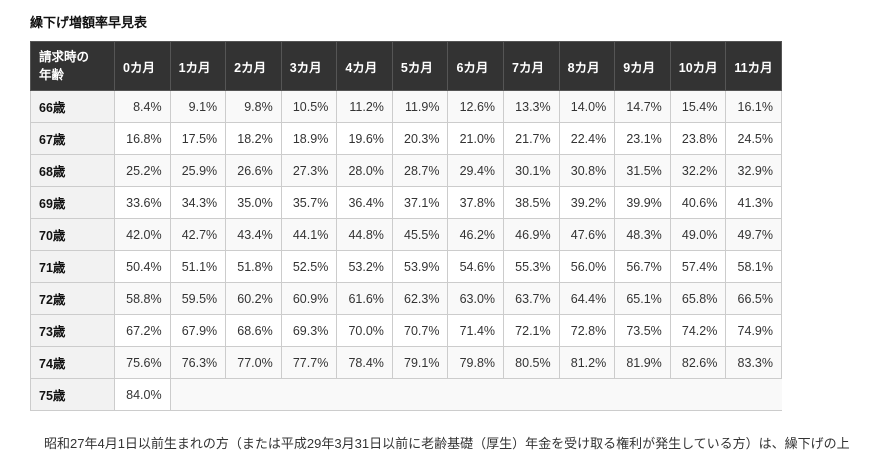 The image size is (870, 454). I want to click on rate-cell: 58.8%, so click(142, 299).